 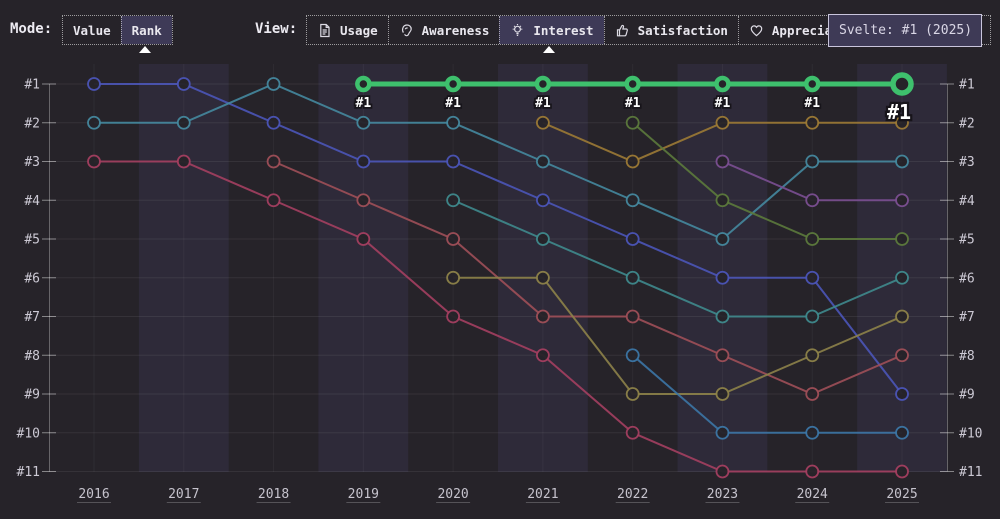 I want to click on series-purple-line, so click(x=812, y=181).